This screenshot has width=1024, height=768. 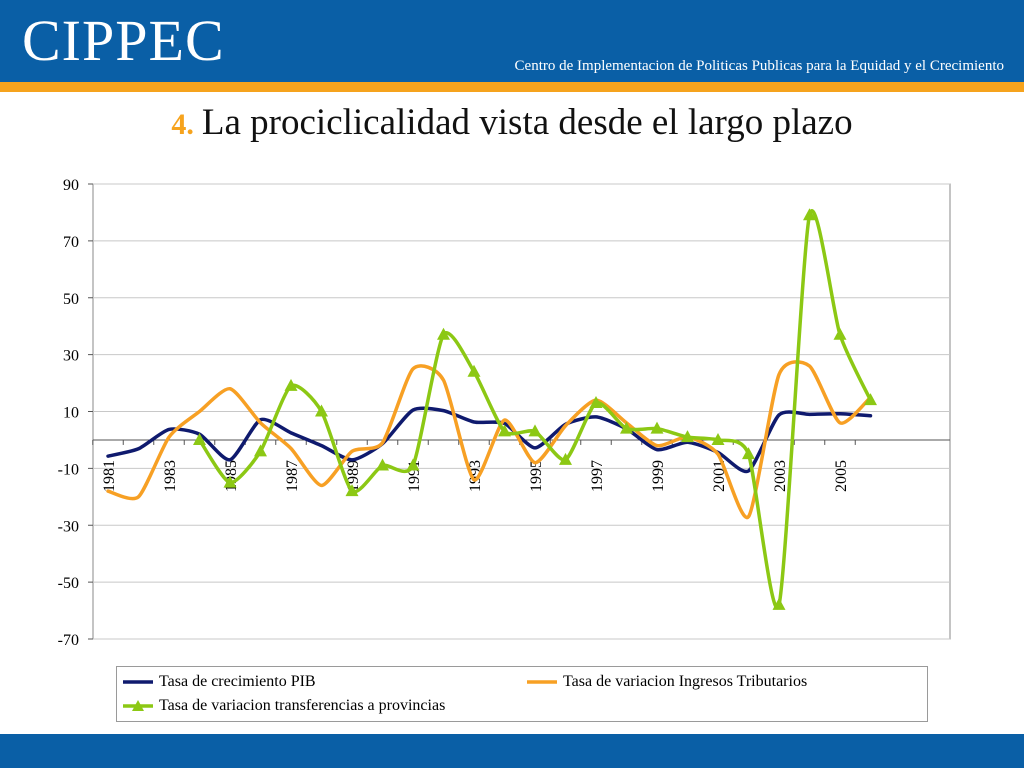 What do you see at coordinates (685, 681) in the screenshot?
I see `legend-label-tributarios: Tasa de variacion Ingresos Tributarios` at bounding box center [685, 681].